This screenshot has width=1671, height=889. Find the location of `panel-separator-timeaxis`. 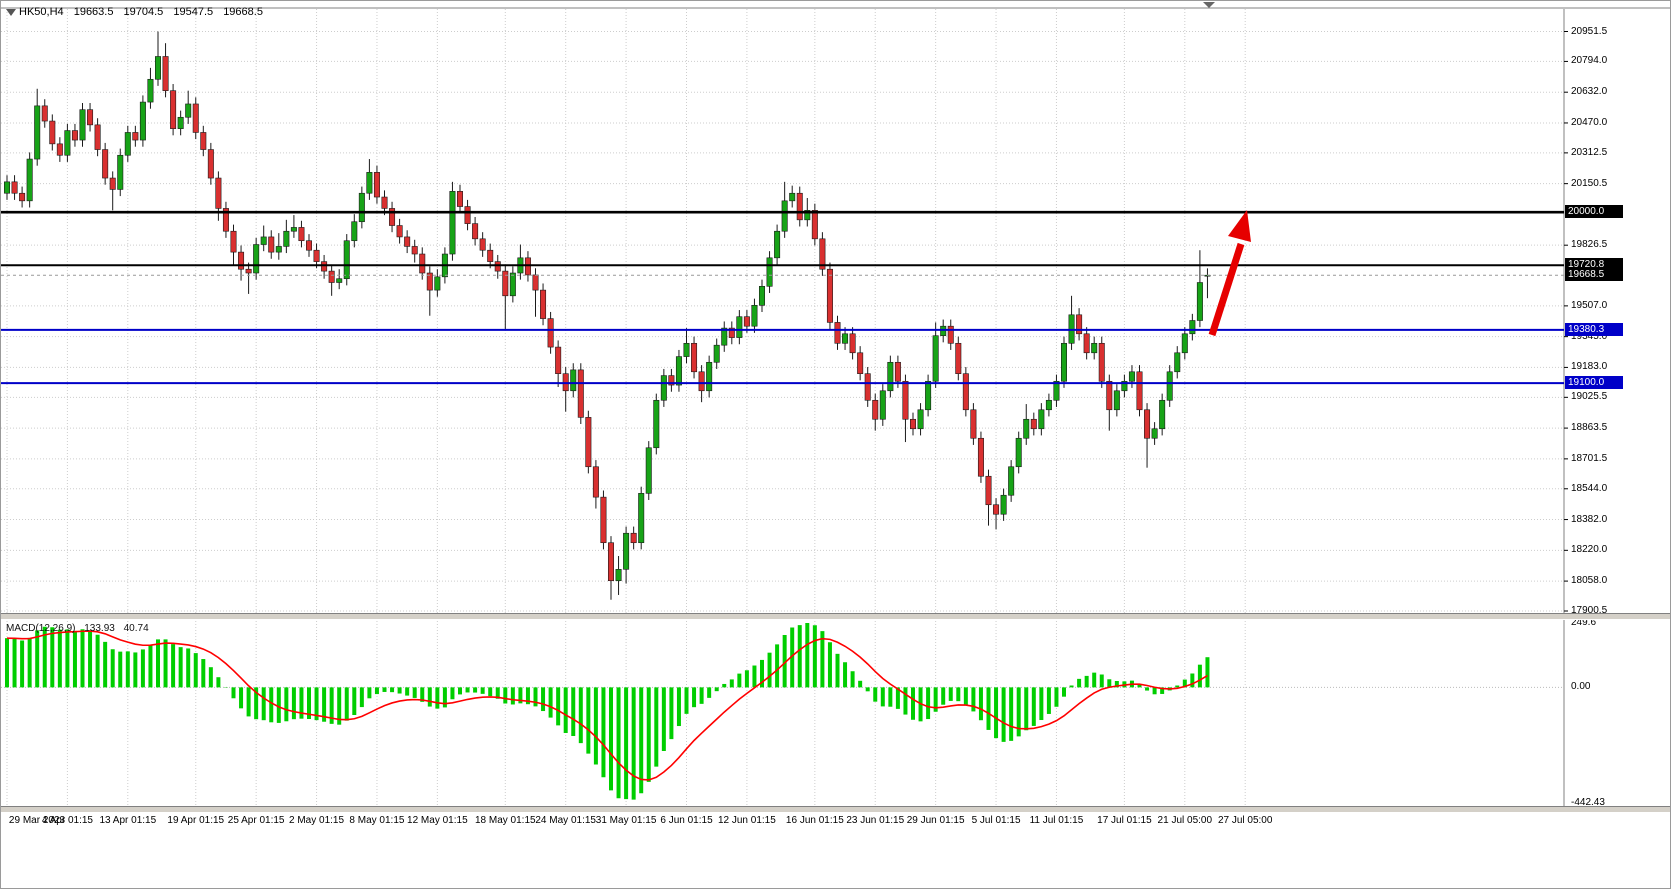

panel-separator-timeaxis is located at coordinates (835, 809).